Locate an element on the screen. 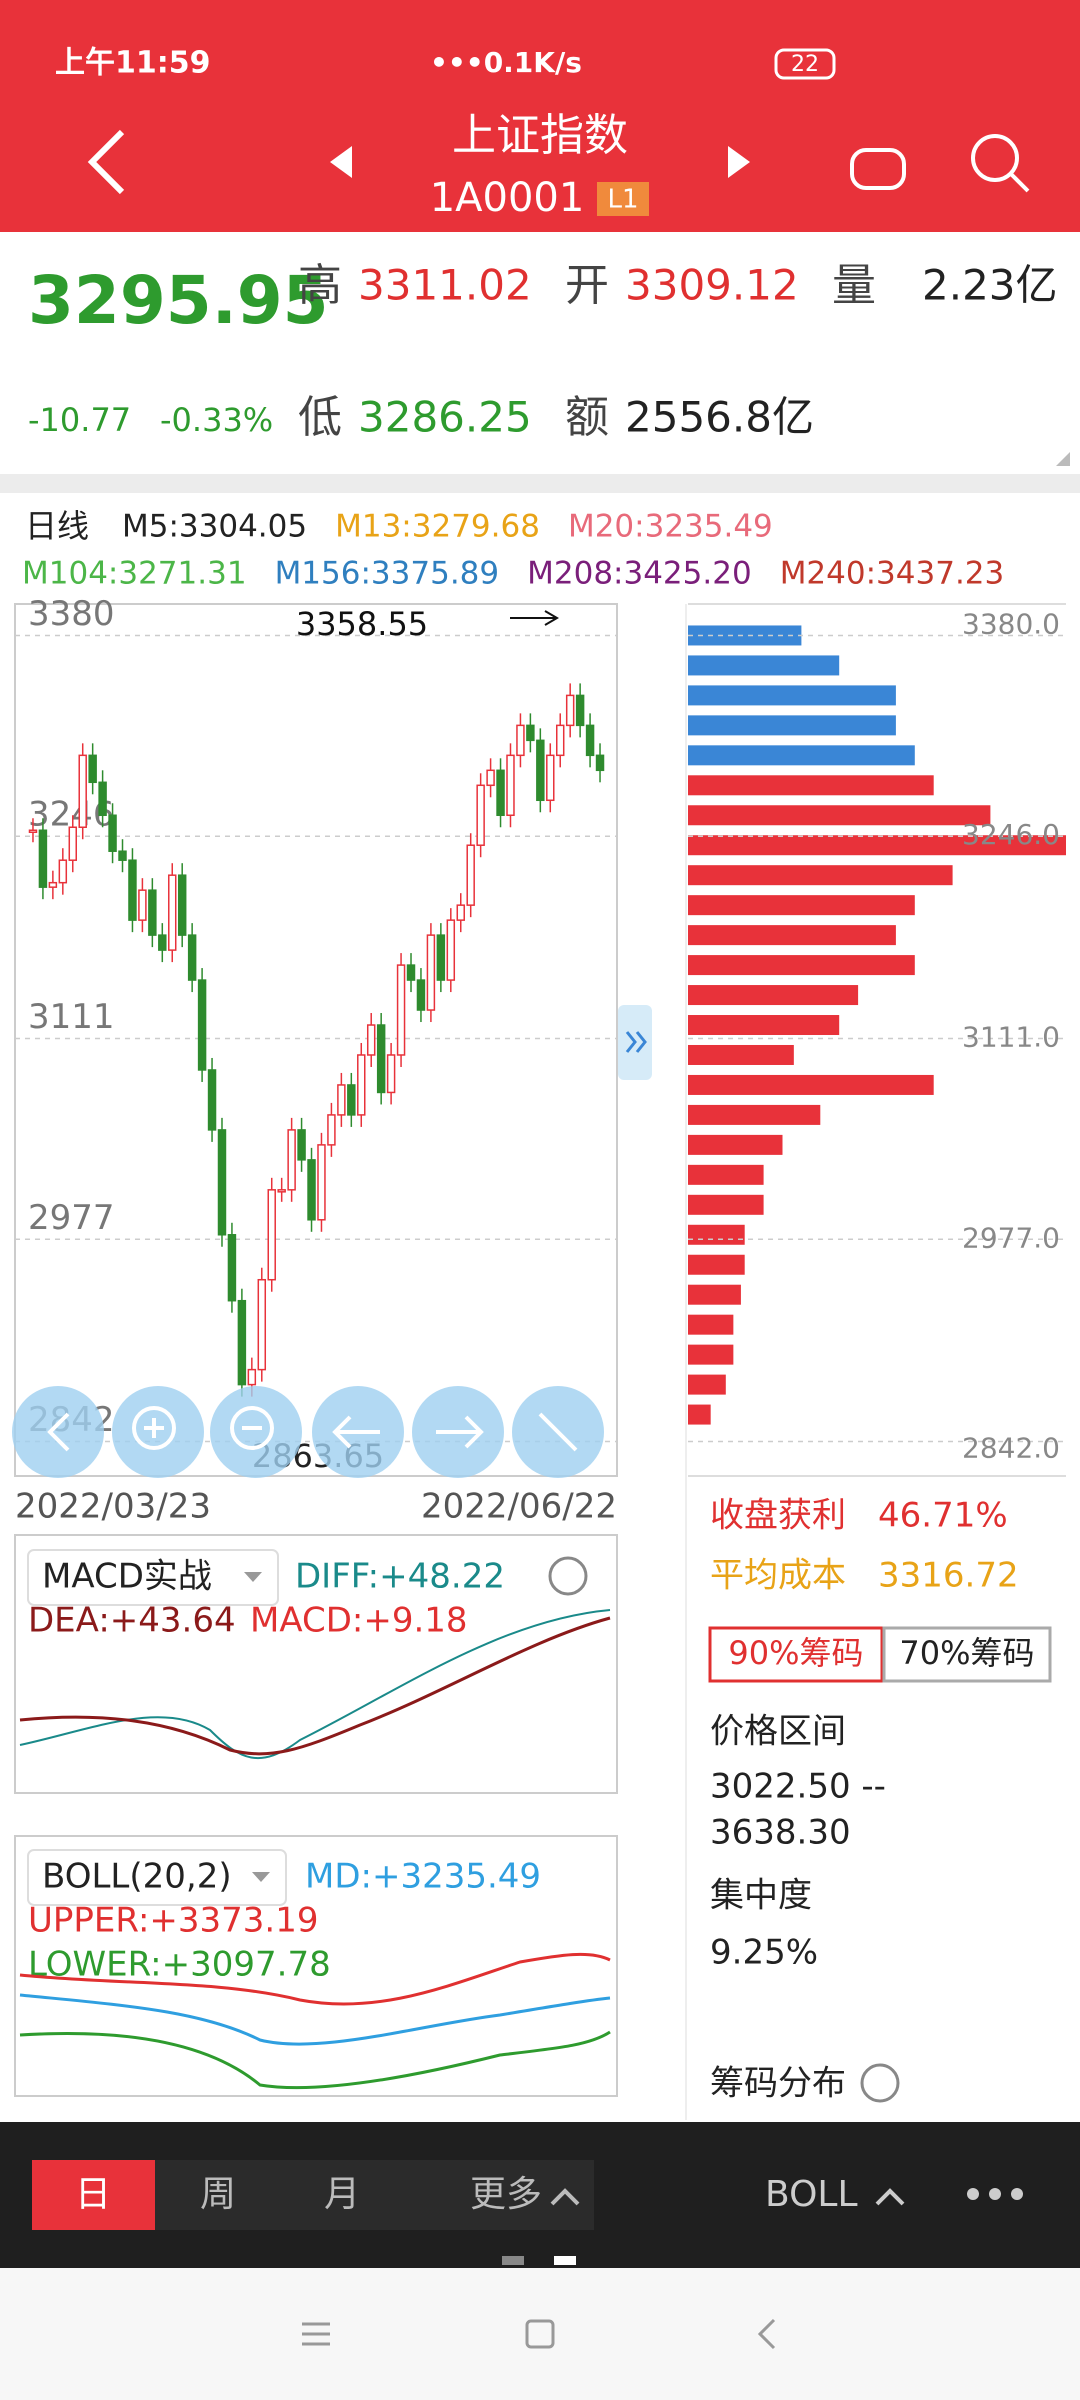 This screenshot has height=2400, width=1080. y-tick-label: 3380 is located at coordinates (71, 614).